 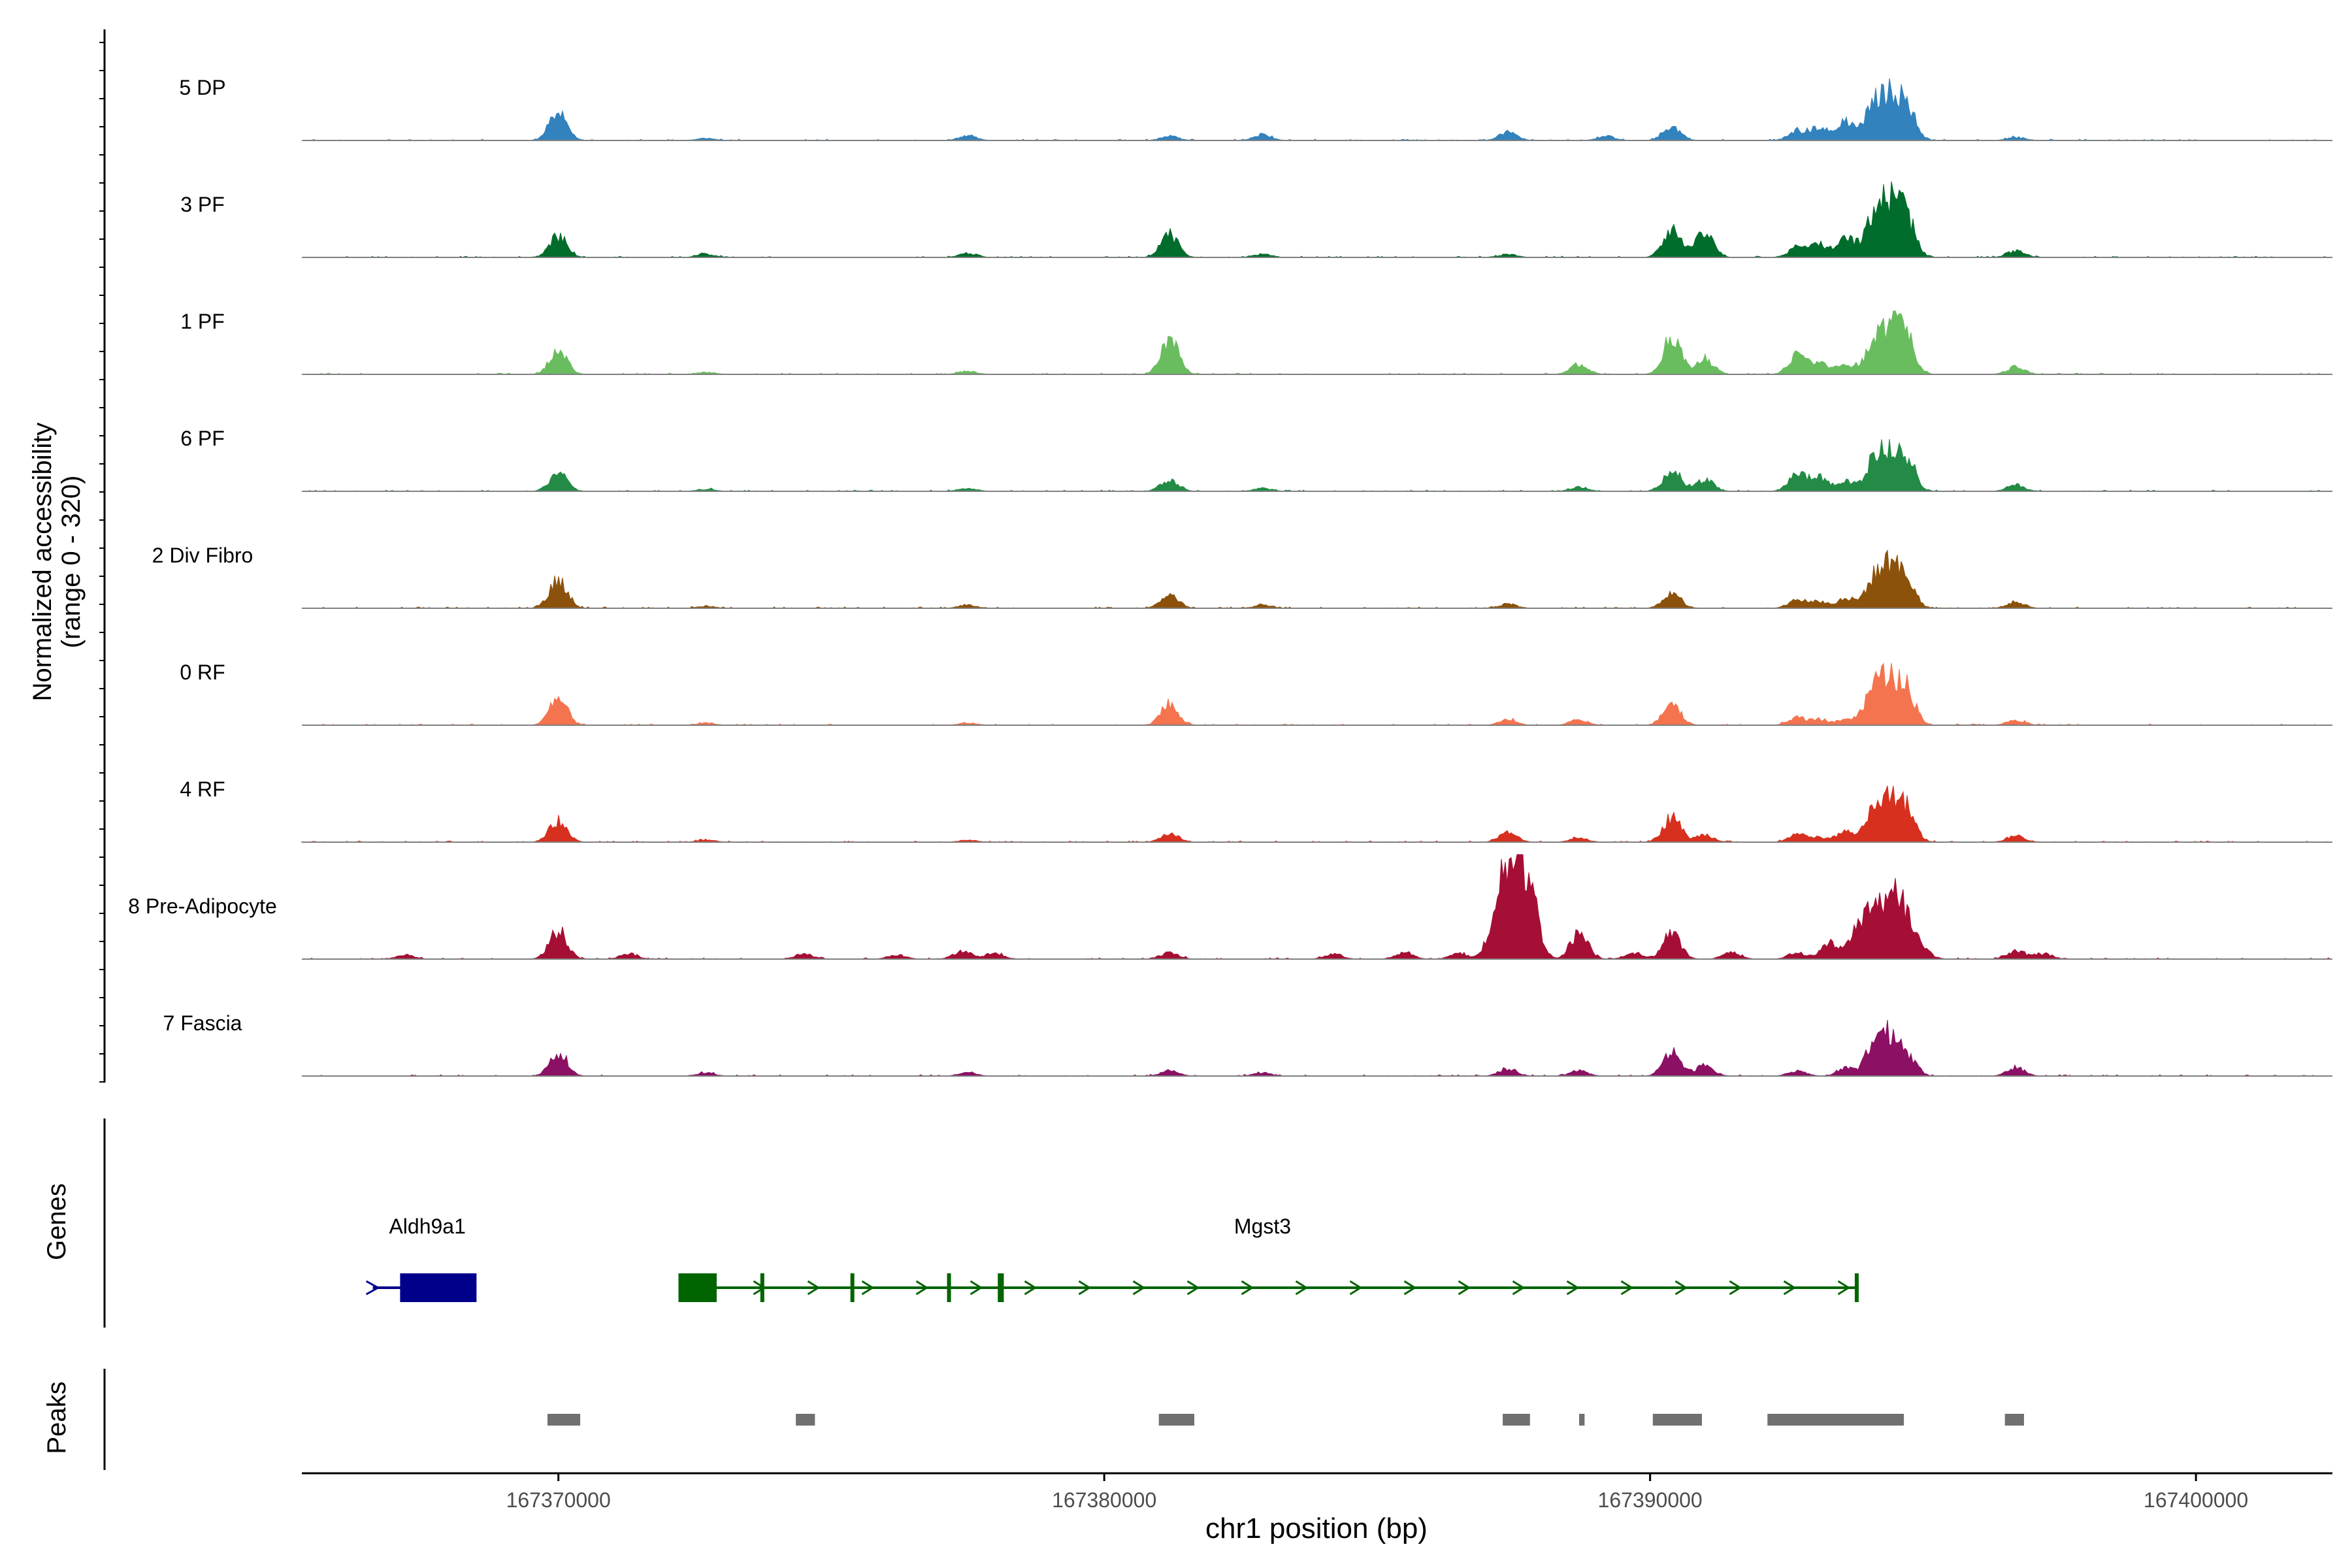 I want to click on y-axis, so click(x=102, y=556).